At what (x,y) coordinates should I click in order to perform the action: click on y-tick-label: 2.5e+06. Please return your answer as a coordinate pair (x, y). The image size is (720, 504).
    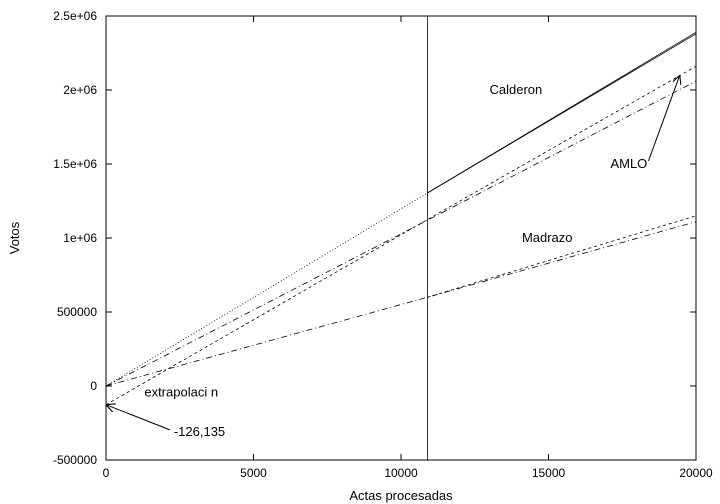
    Looking at the image, I should click on (75, 16).